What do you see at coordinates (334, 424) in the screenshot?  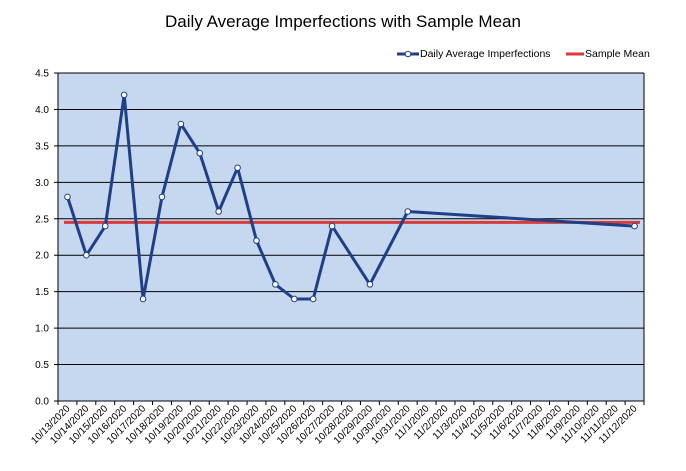 I see `x-tick-label: 10/28/2020` at bounding box center [334, 424].